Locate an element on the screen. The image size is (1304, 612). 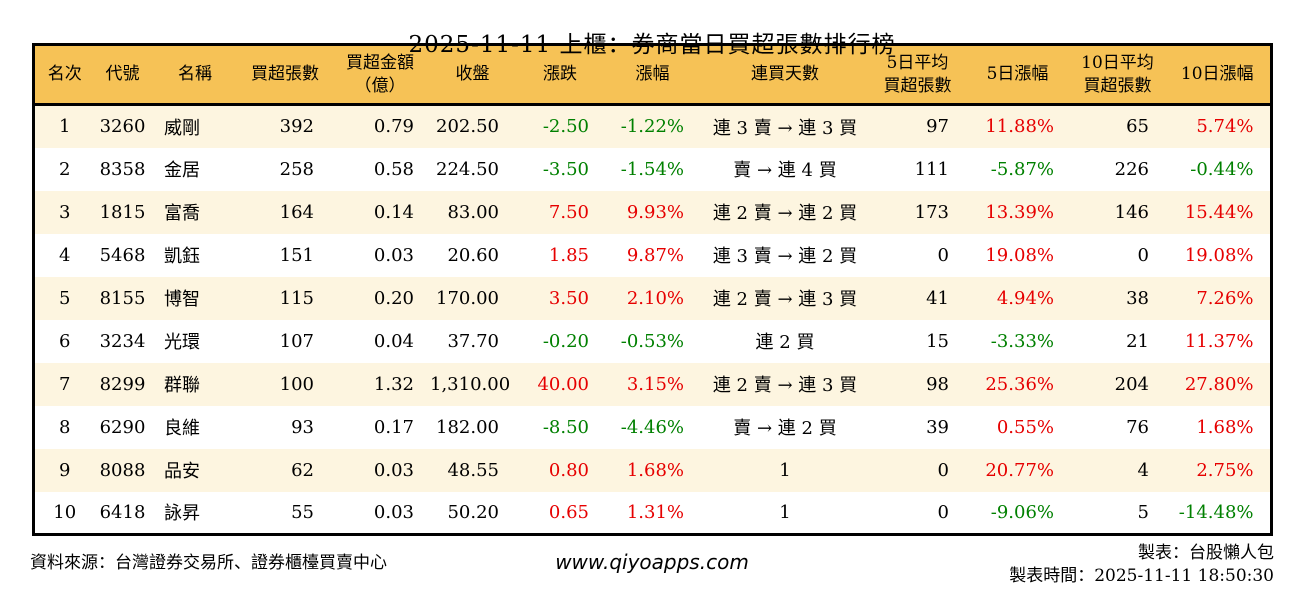
cell-net-buy-volume: 392 is located at coordinates (296, 127).